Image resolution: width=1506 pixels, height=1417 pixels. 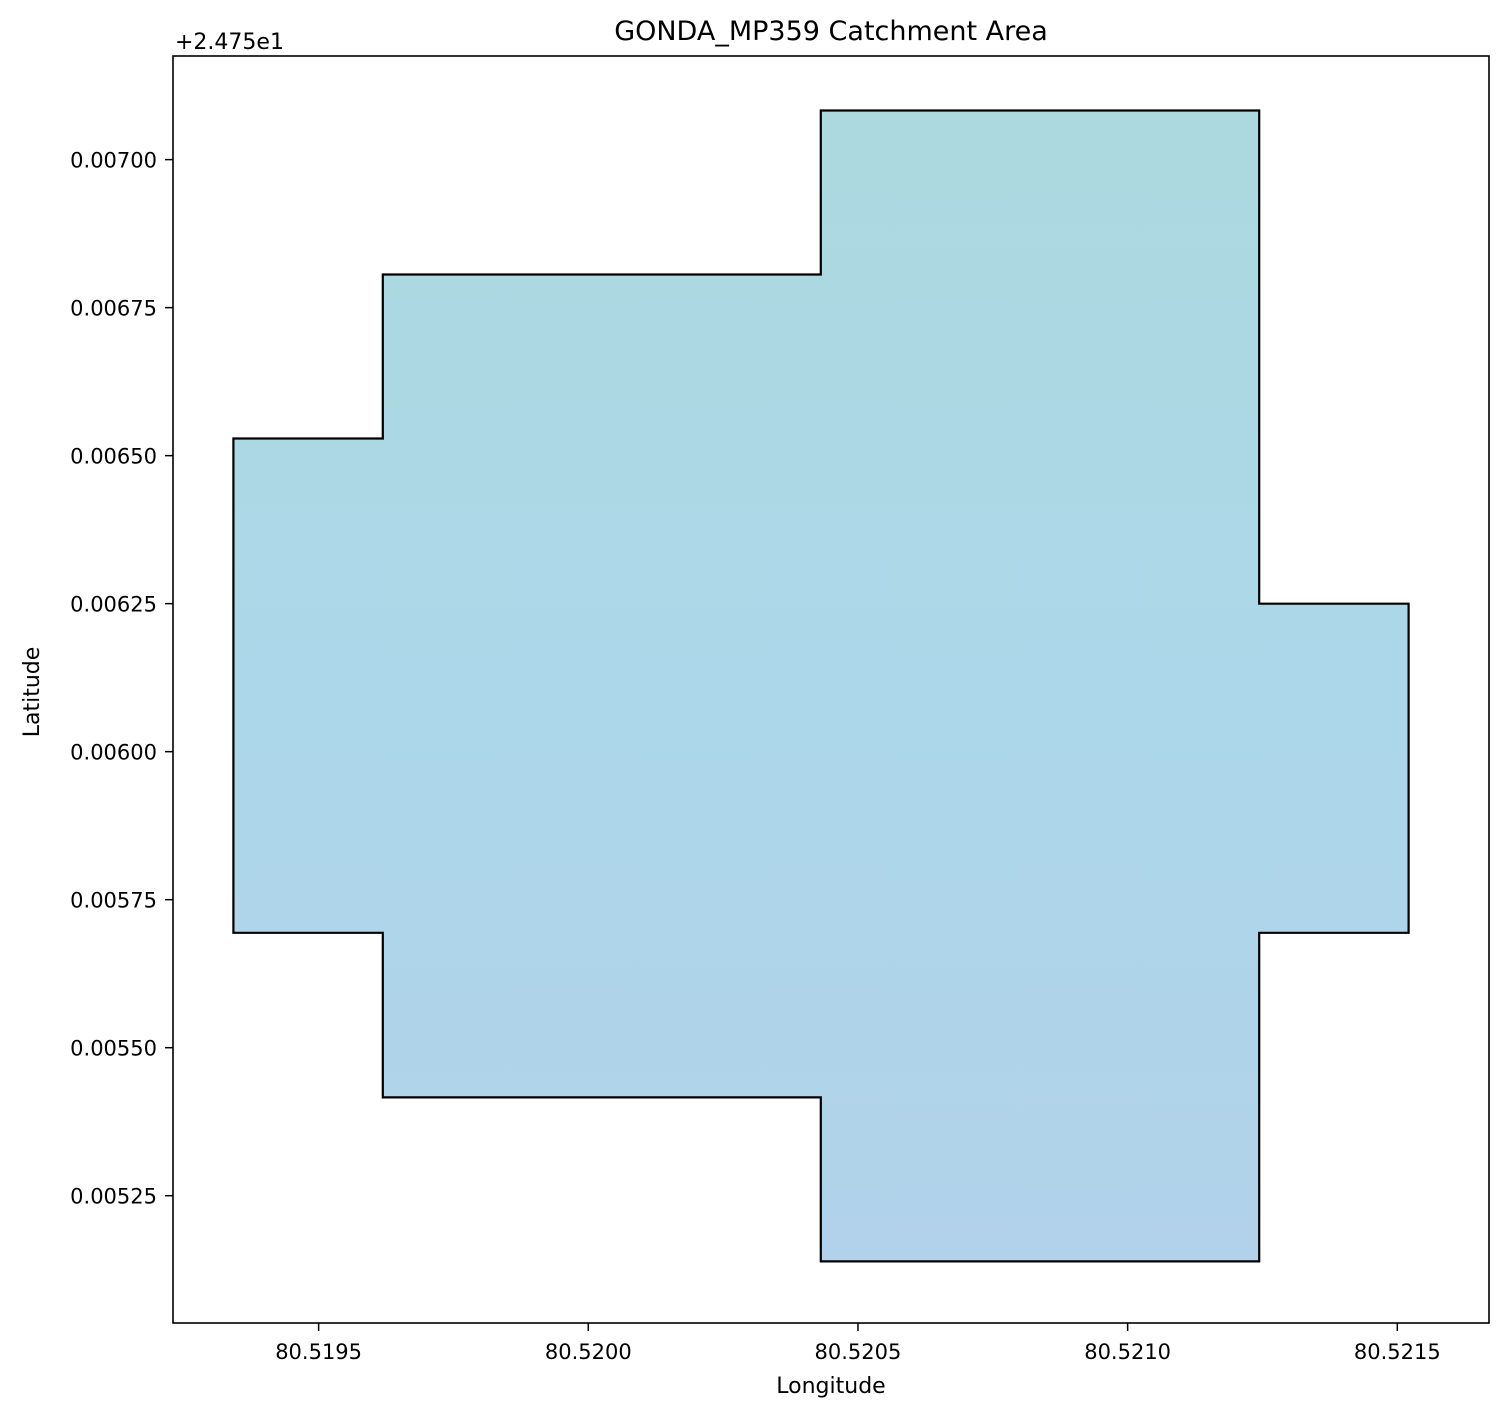 What do you see at coordinates (318, 1352) in the screenshot?
I see `x-tick-label: 80.5195` at bounding box center [318, 1352].